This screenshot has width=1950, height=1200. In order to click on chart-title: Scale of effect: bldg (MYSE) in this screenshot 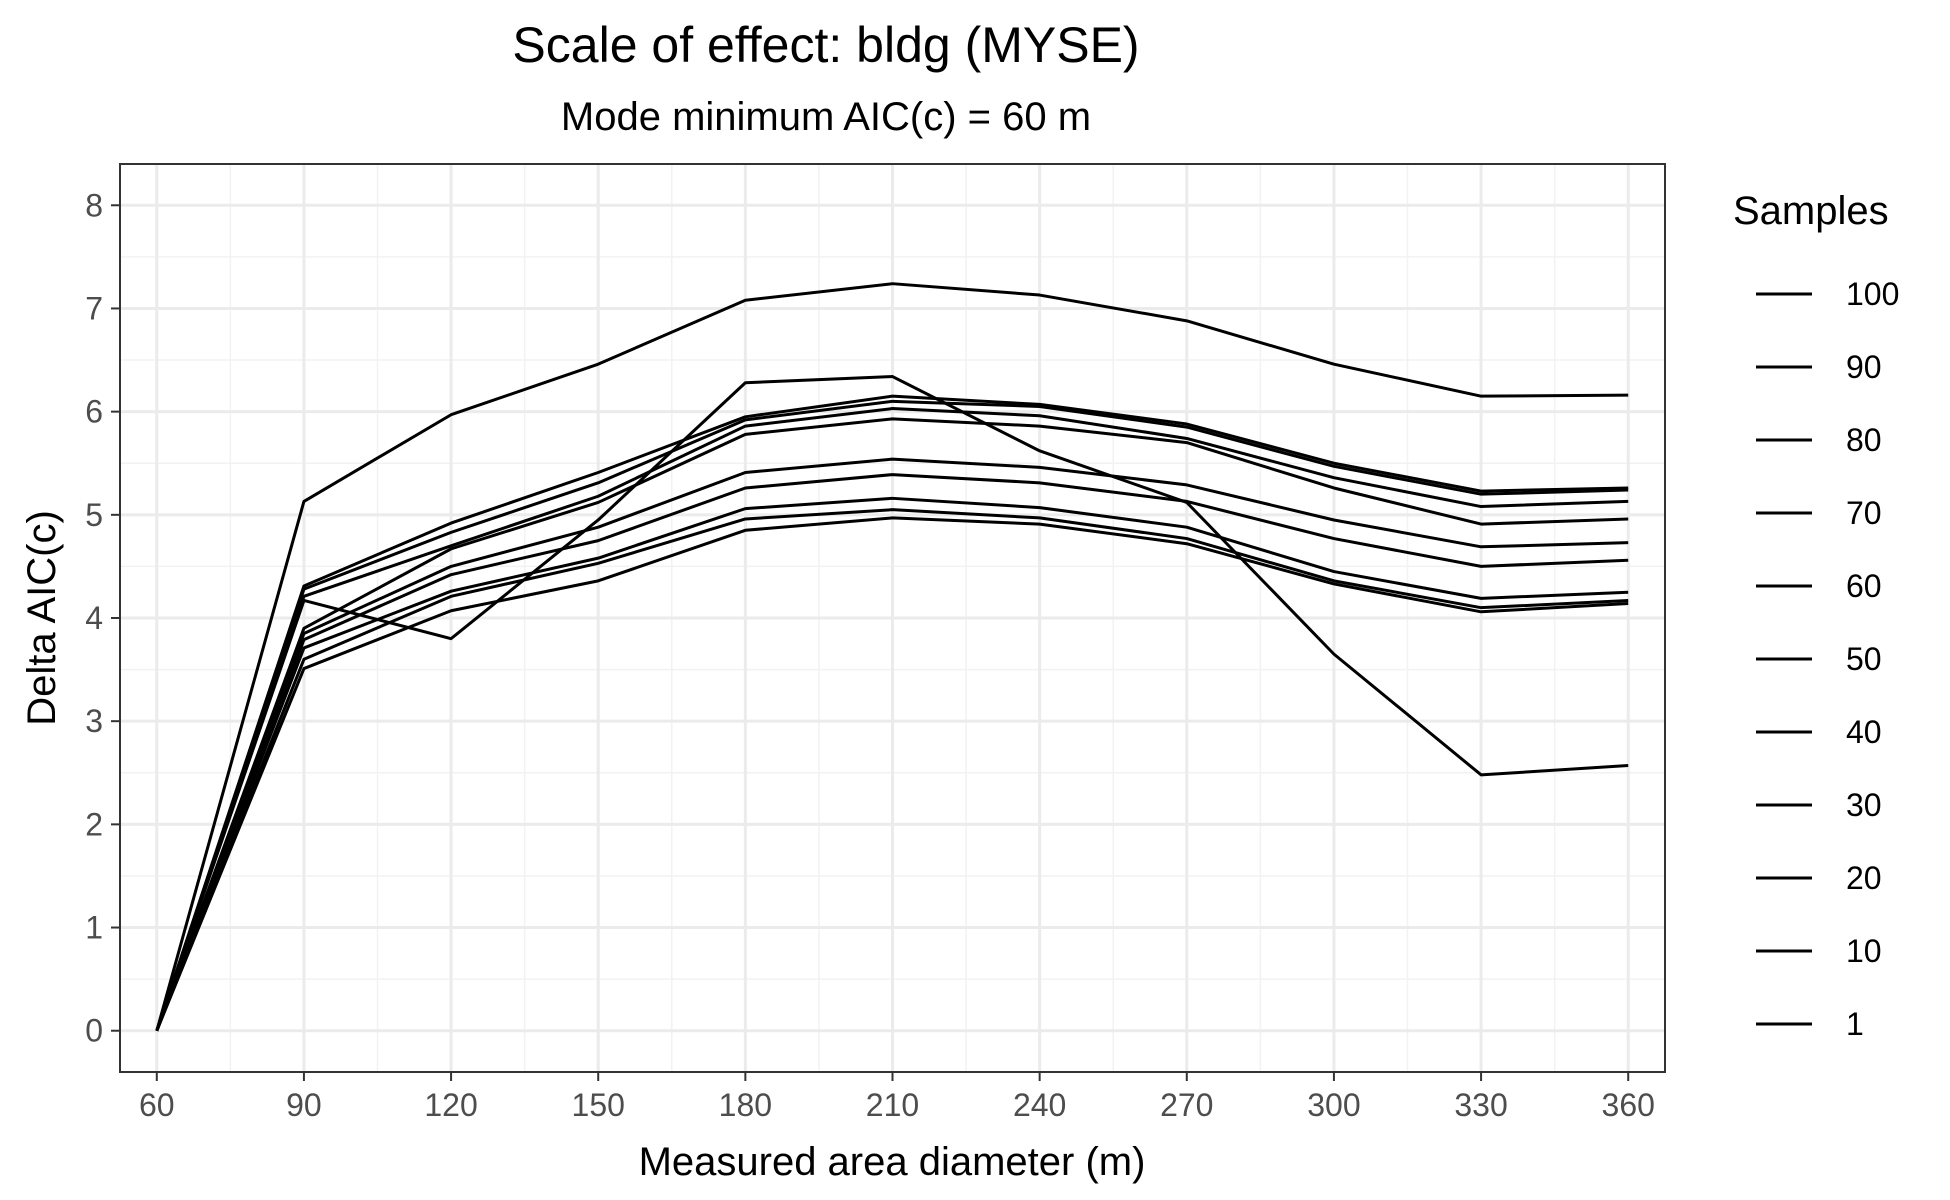, I will do `click(825, 45)`.